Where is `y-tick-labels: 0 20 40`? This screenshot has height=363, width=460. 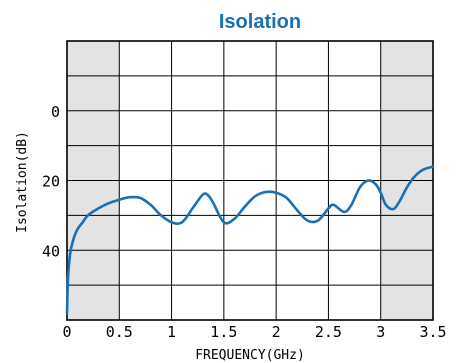
y-tick-labels: 0 20 40 is located at coordinates (51, 182).